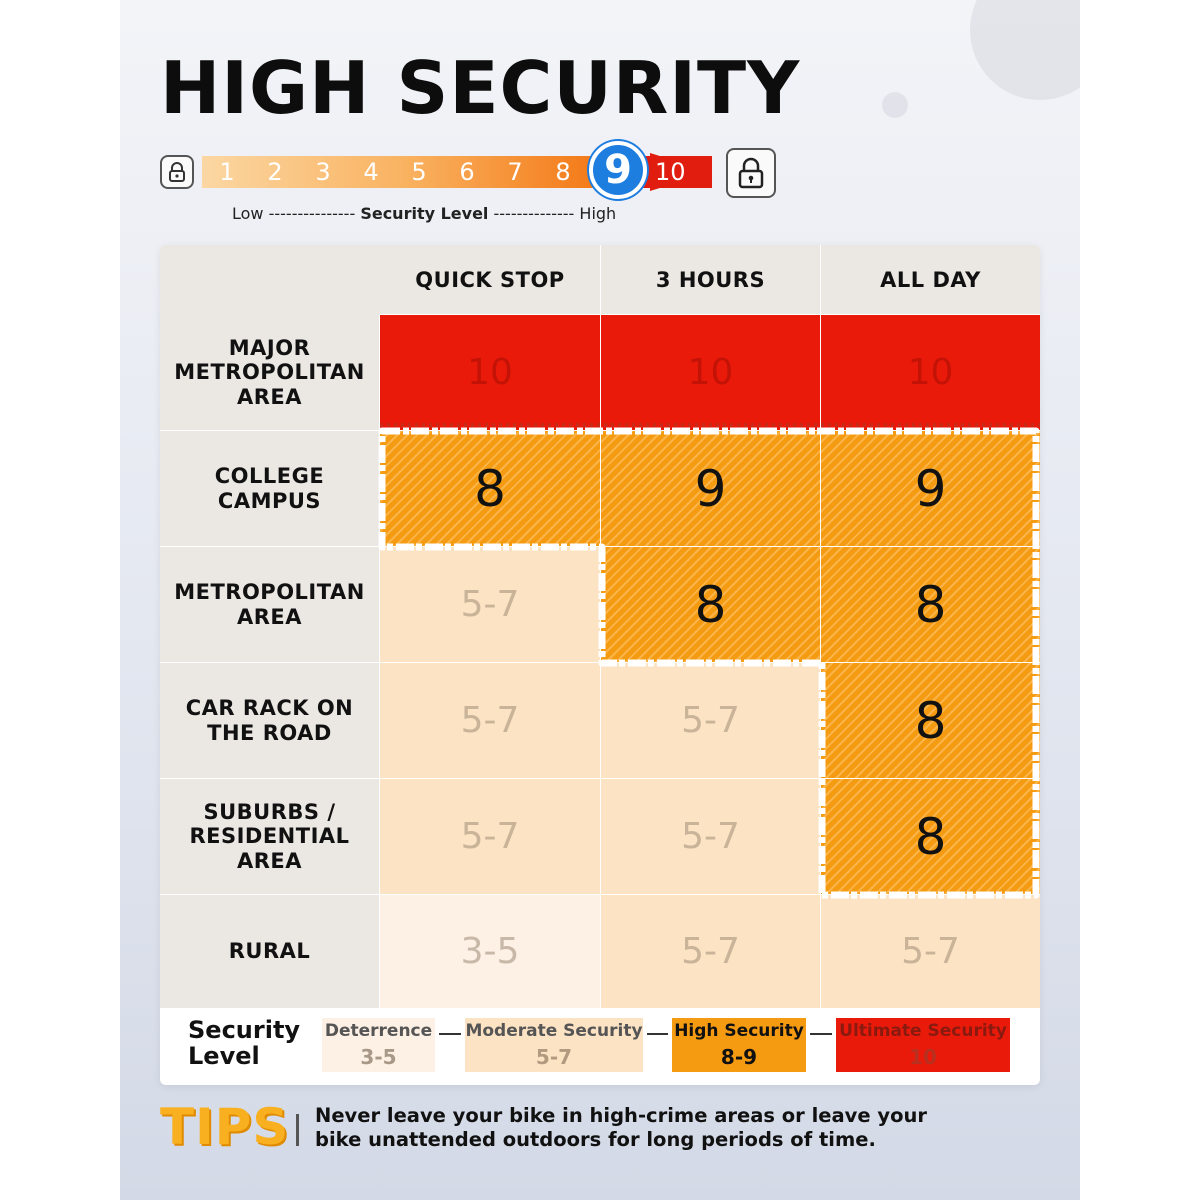 Image resolution: width=1200 pixels, height=1200 pixels. Describe the element at coordinates (419, 172) in the screenshot. I see `scale-number: 5` at that location.